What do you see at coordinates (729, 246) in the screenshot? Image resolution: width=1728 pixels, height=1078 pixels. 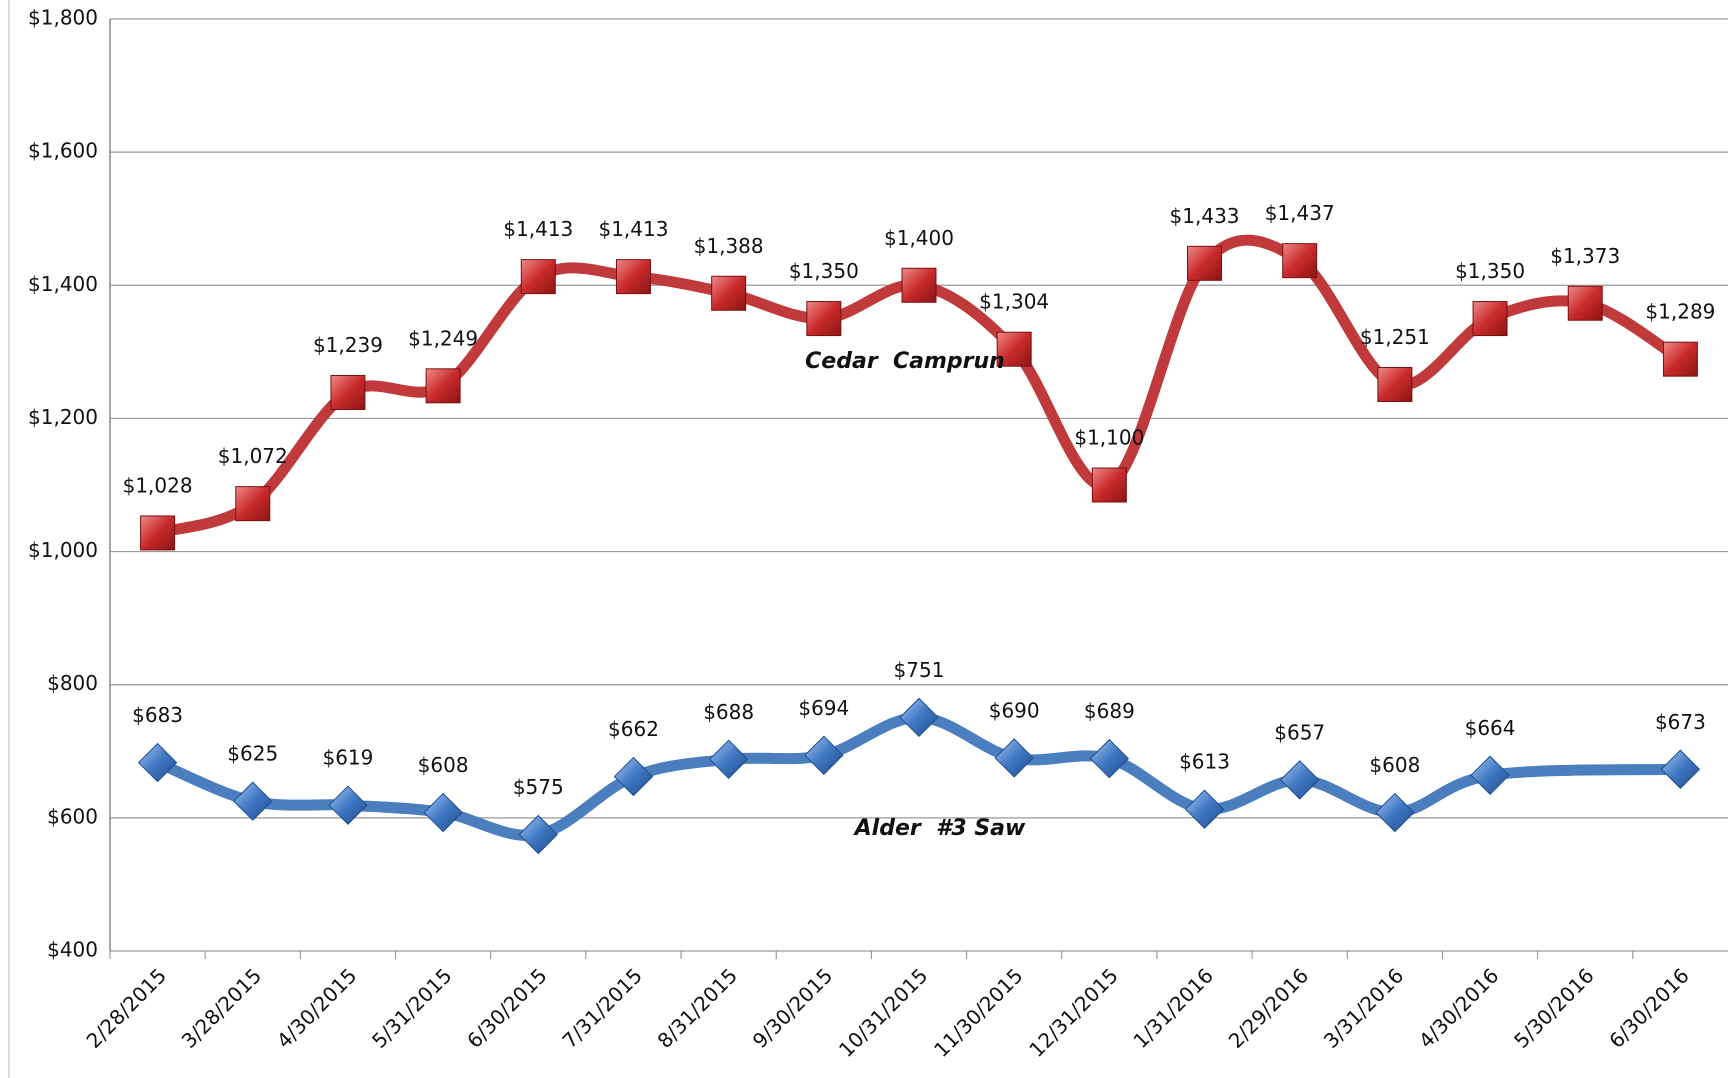 I see `data-label: $1,388` at bounding box center [729, 246].